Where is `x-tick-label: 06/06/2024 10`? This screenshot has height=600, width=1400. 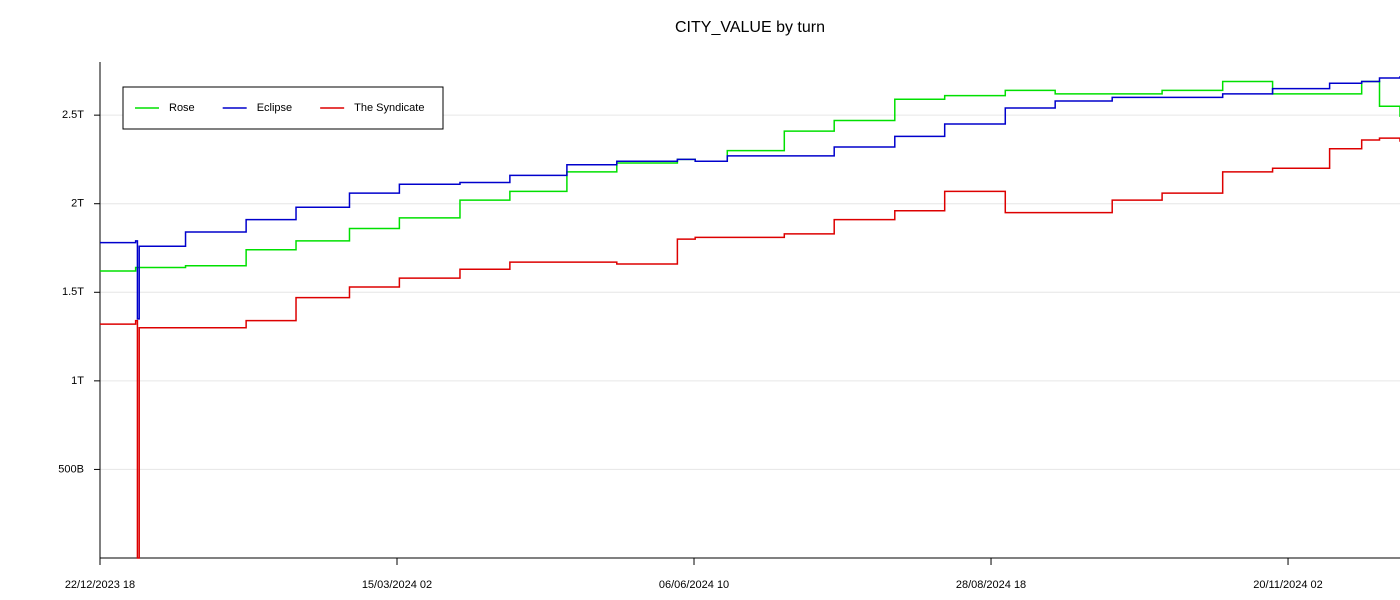
x-tick-label: 06/06/2024 10 is located at coordinates (694, 585).